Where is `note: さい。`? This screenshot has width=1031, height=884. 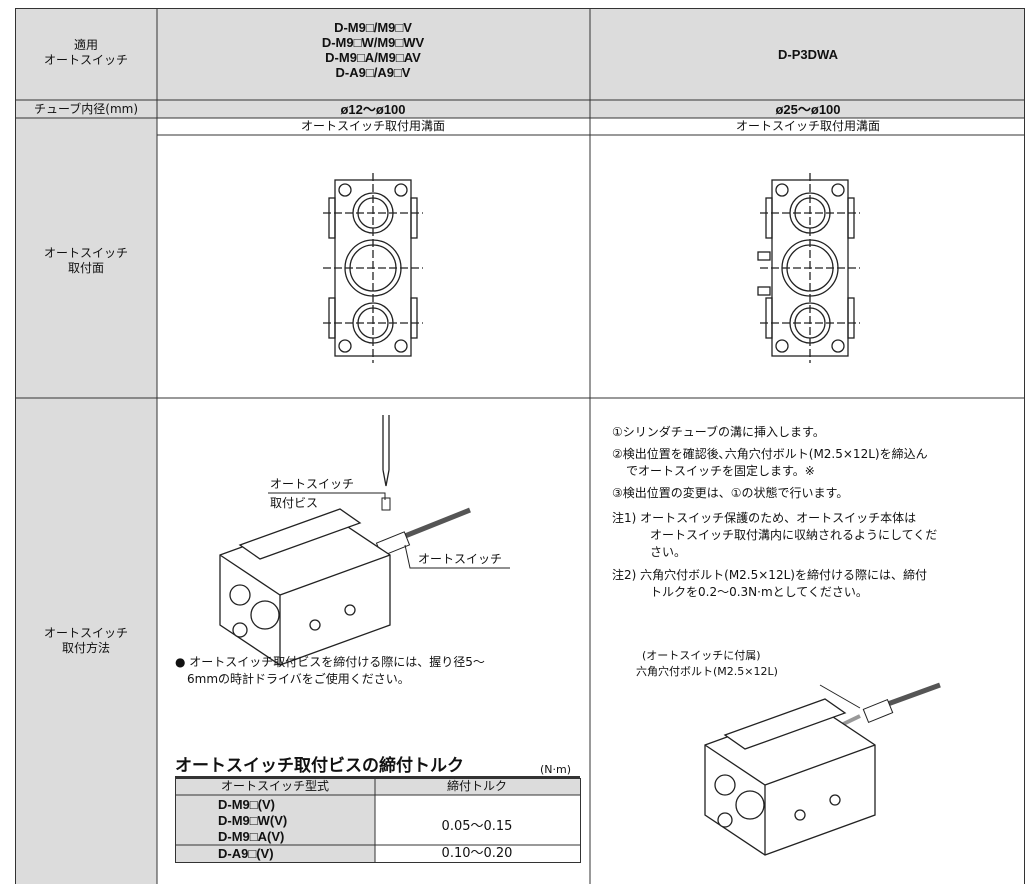 note: さい。 is located at coordinates (668, 552).